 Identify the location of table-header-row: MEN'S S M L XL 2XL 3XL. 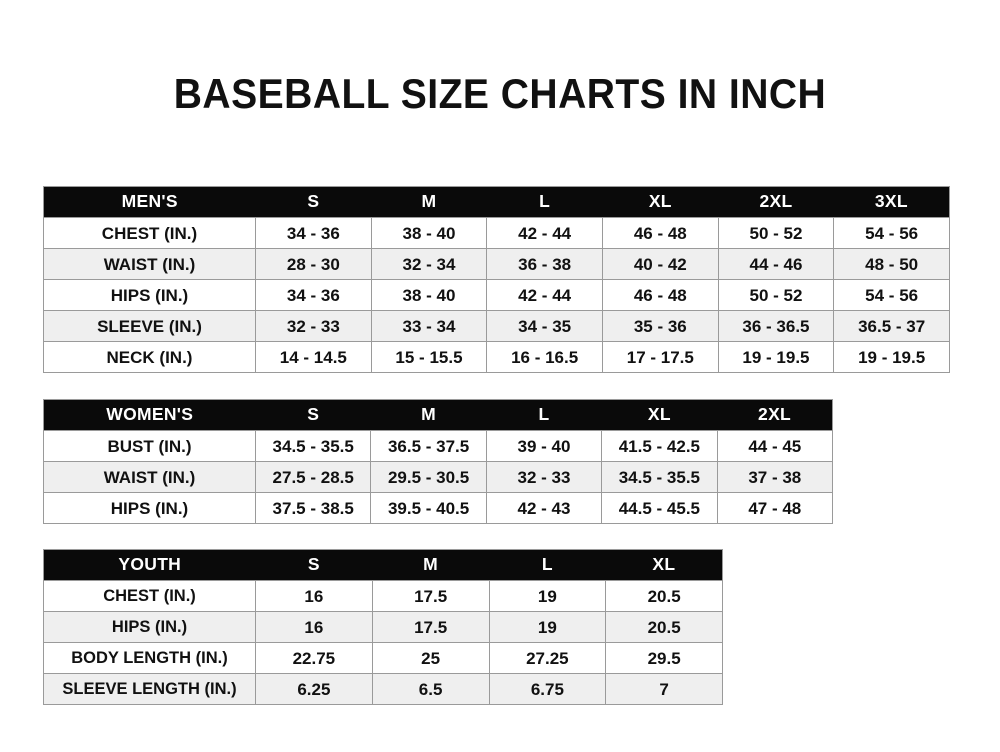
(496, 202).